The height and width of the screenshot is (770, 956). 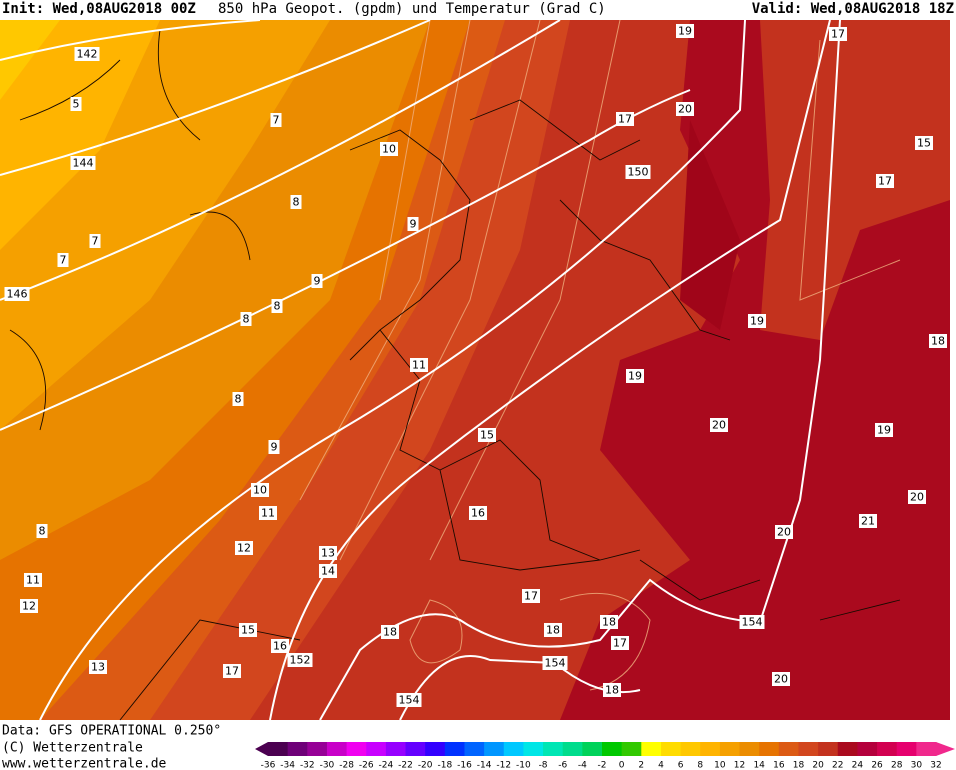 What do you see at coordinates (238, 399) in the screenshot?
I see `contour-label: 8` at bounding box center [238, 399].